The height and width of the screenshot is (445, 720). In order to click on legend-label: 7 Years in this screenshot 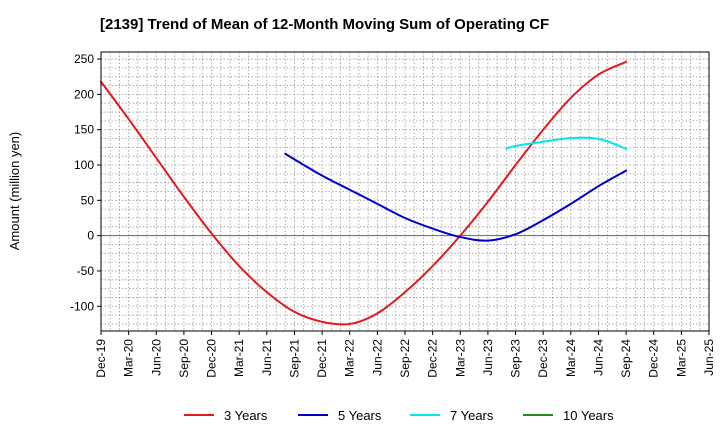, I will do `click(472, 415)`.